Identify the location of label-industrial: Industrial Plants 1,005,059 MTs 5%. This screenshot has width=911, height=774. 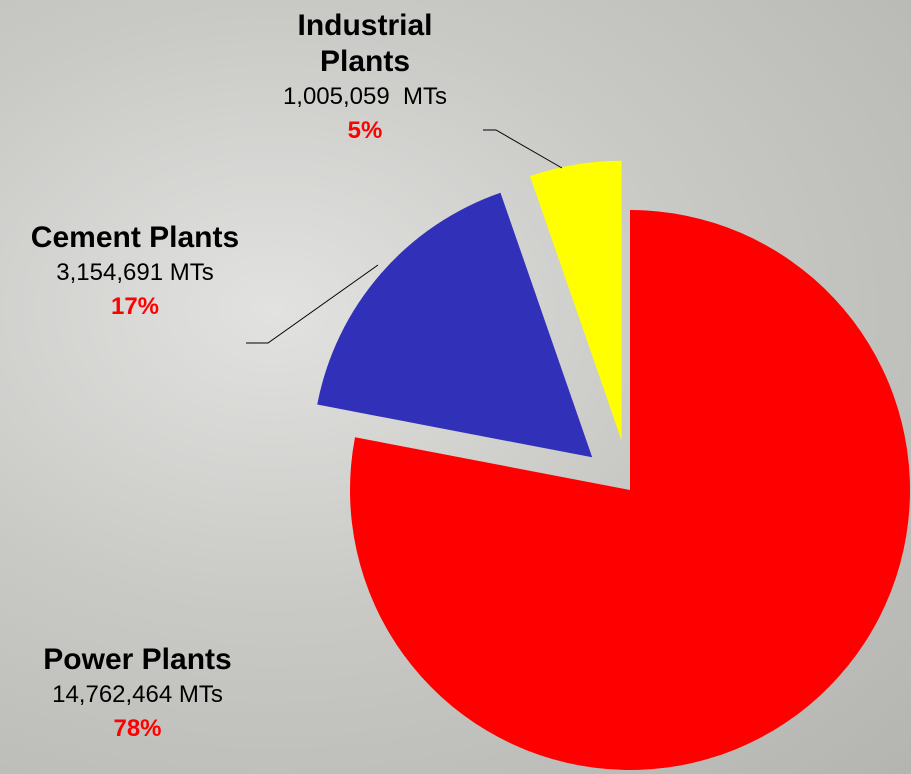
(365, 78).